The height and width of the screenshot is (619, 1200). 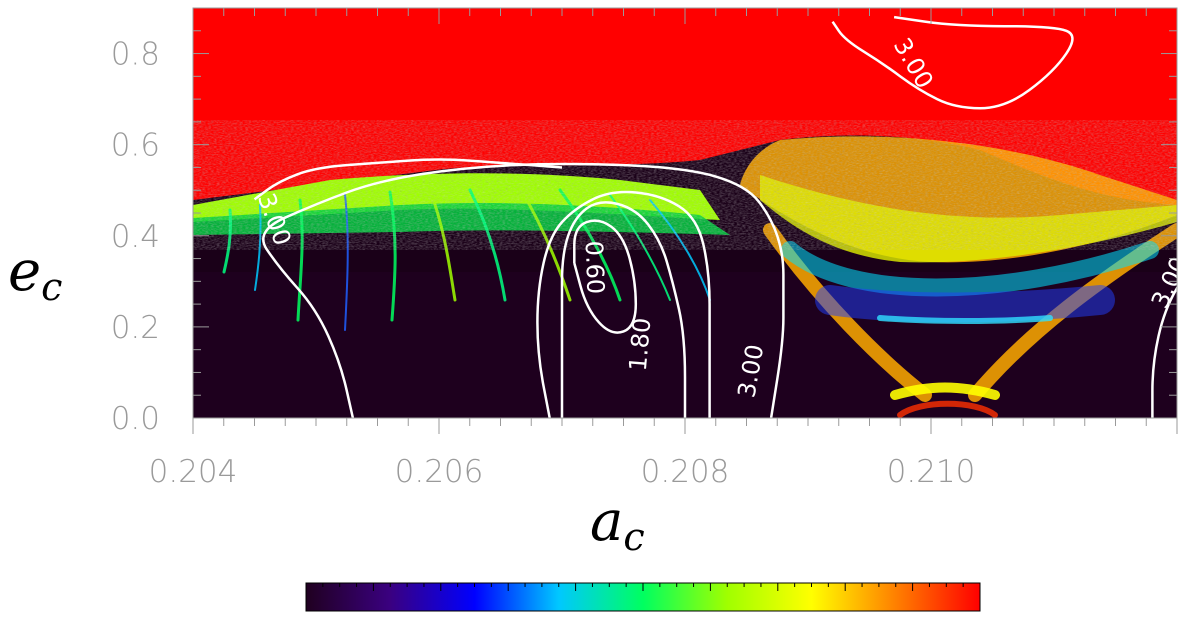 I want to click on x-tick-label: 0.210, so click(x=931, y=472).